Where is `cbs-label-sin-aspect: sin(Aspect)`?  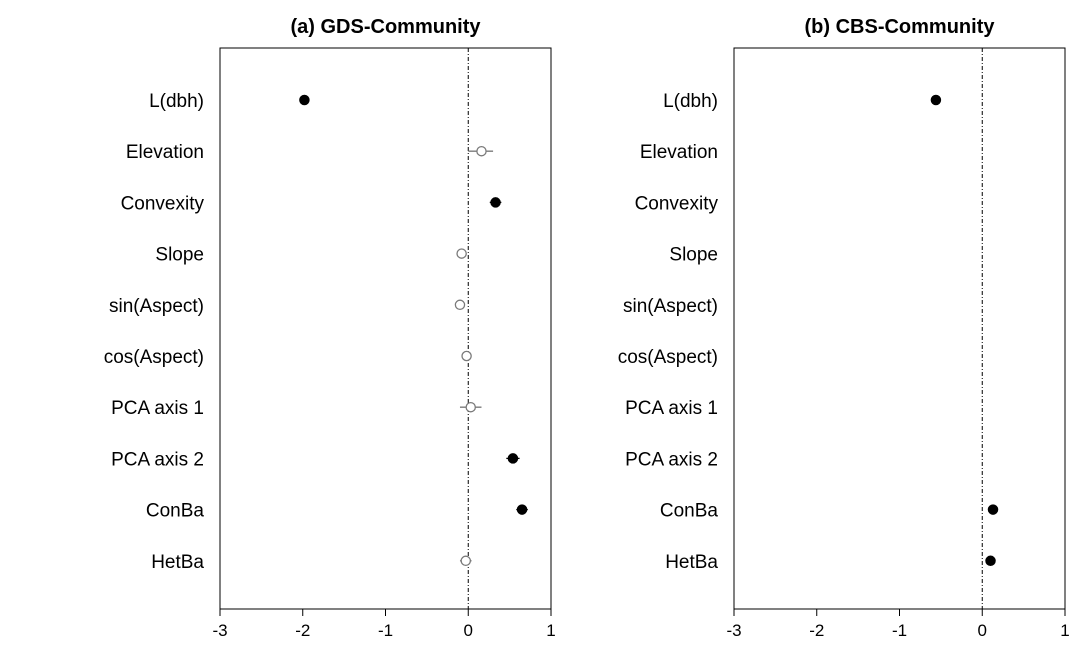 cbs-label-sin-aspect: sin(Aspect) is located at coordinates (670, 306).